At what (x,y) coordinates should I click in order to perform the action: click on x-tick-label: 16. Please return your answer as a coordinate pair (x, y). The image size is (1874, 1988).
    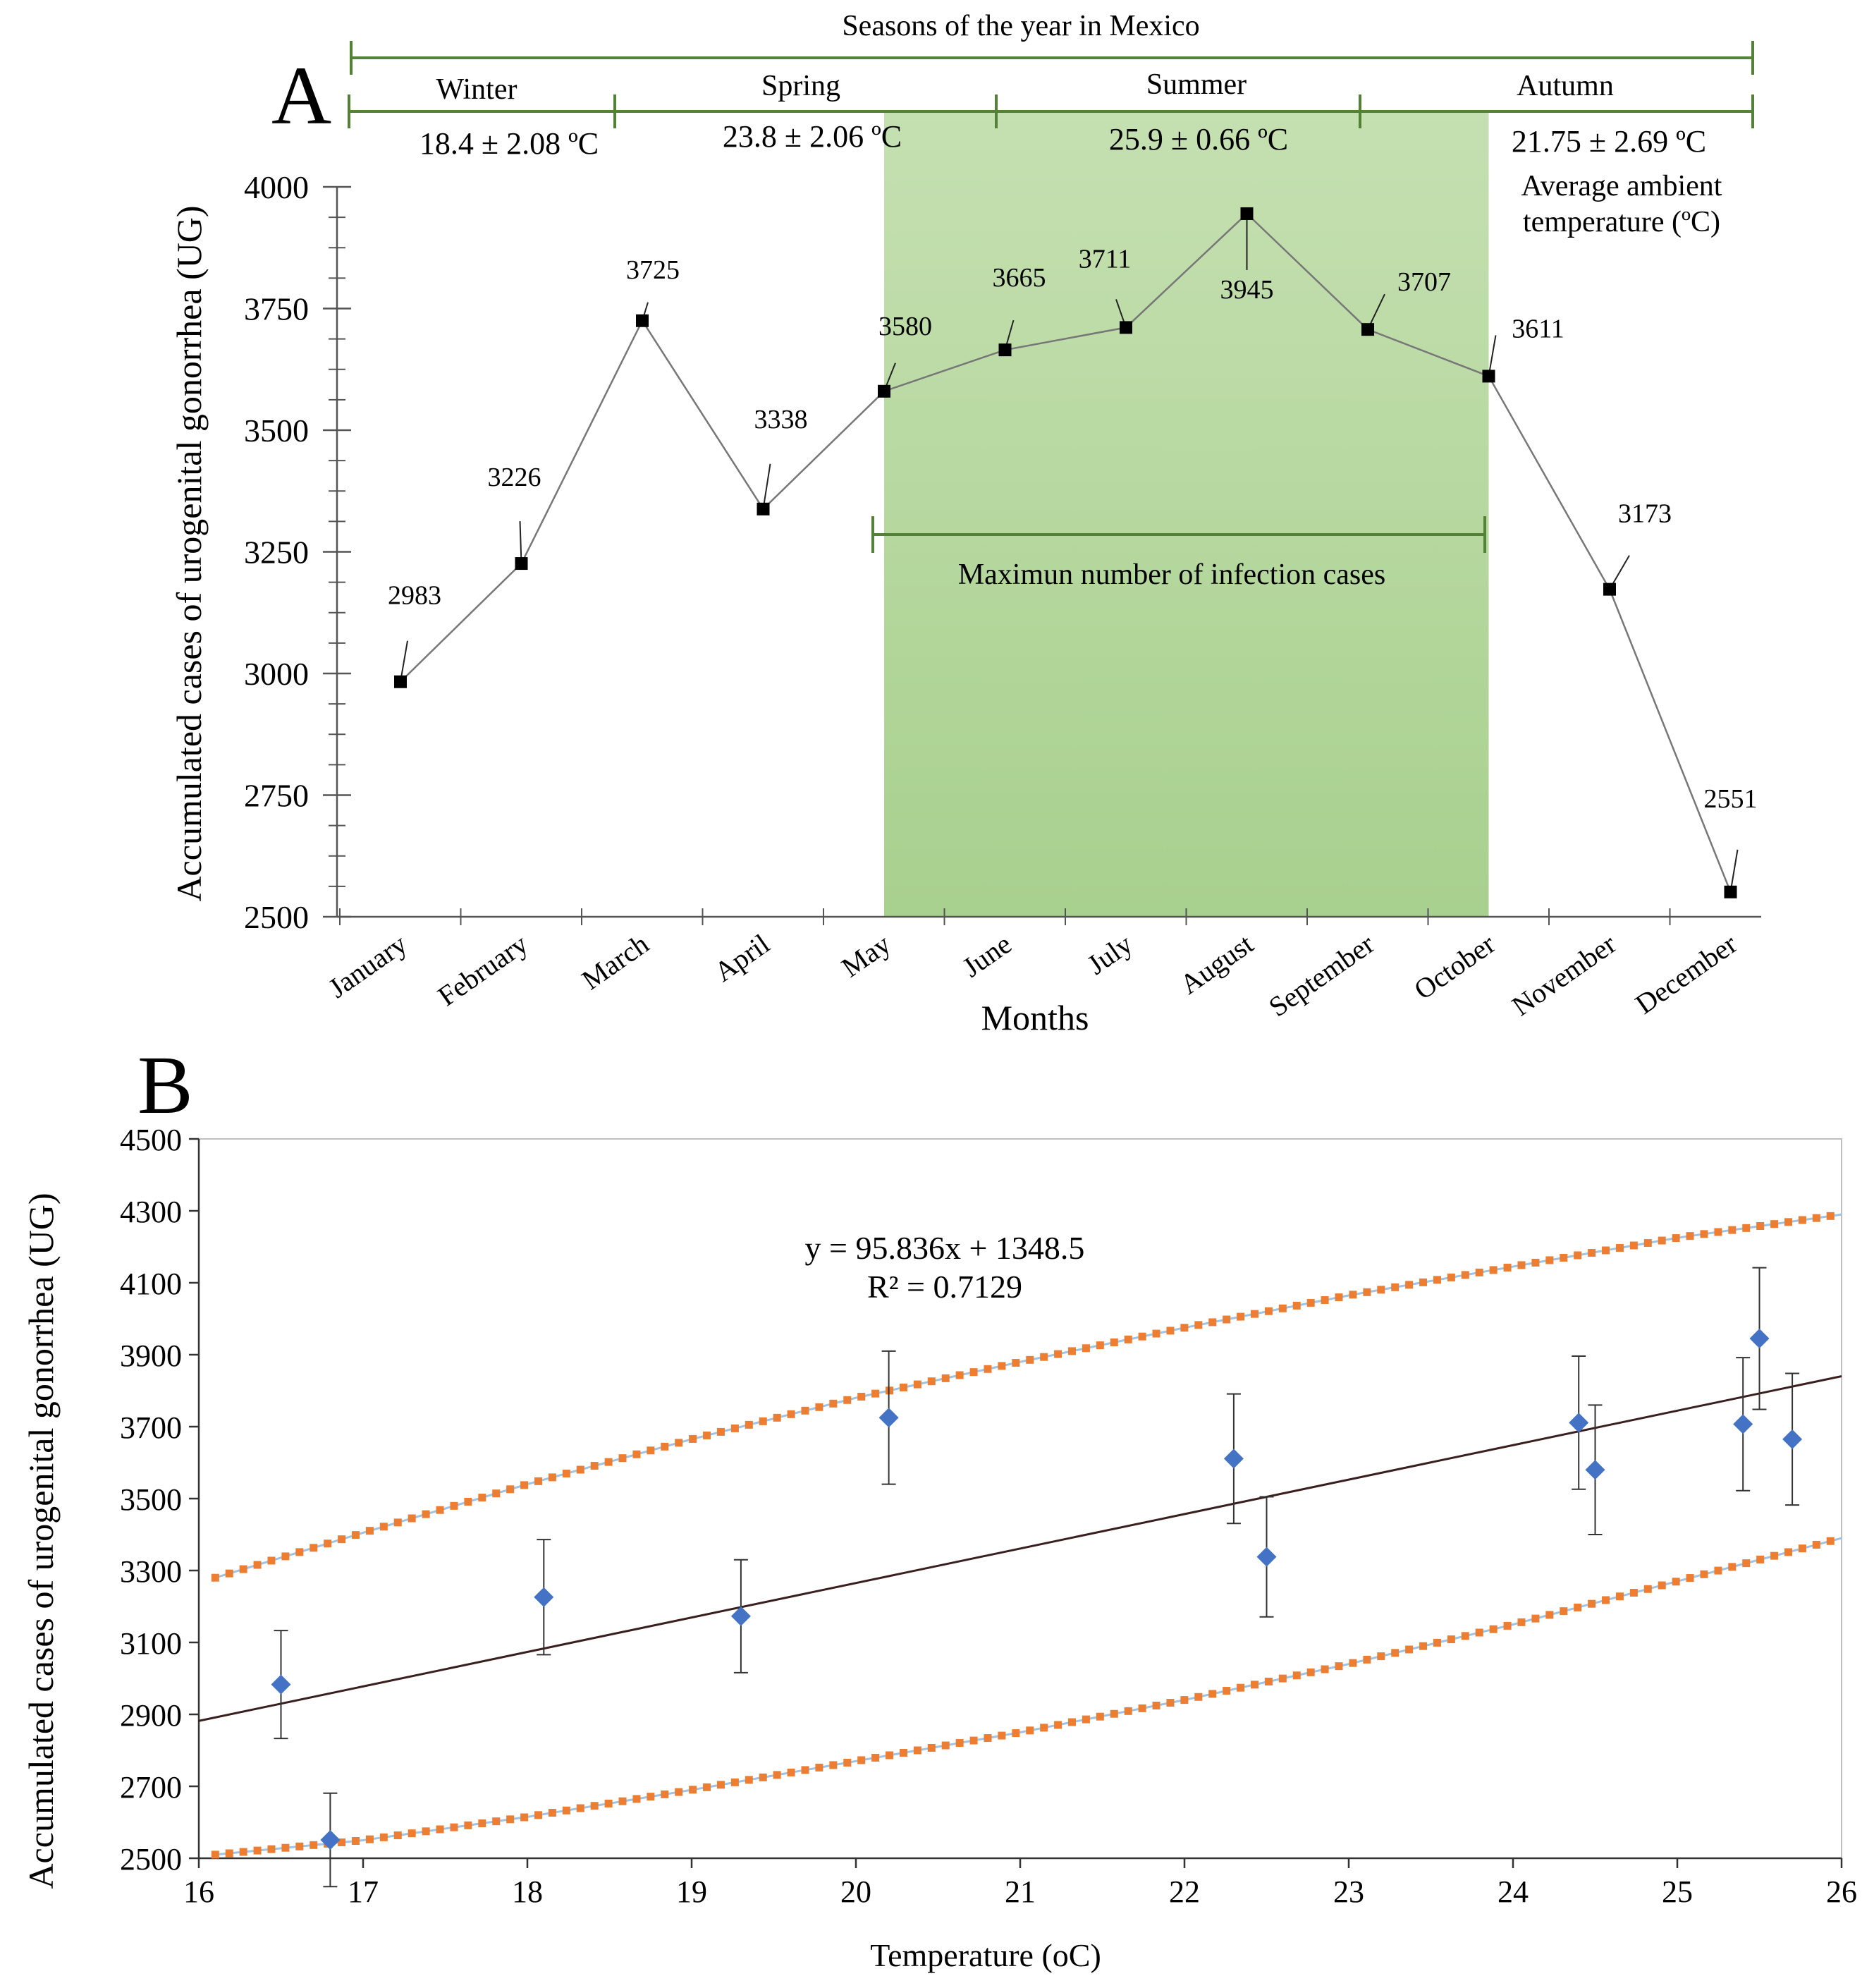
    Looking at the image, I should click on (198, 1891).